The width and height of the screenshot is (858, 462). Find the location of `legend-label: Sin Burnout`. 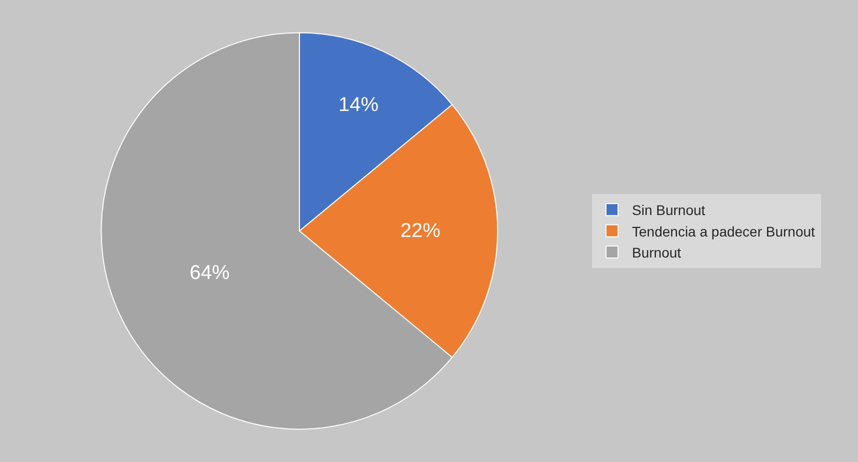

legend-label: Sin Burnout is located at coordinates (669, 210).